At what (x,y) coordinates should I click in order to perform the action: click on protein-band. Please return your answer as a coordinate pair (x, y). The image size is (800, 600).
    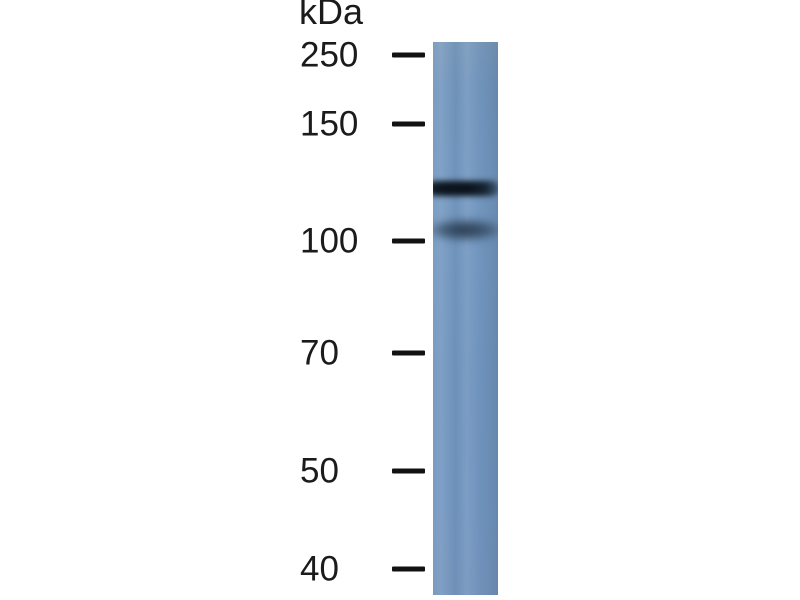
    Looking at the image, I should click on (465, 188).